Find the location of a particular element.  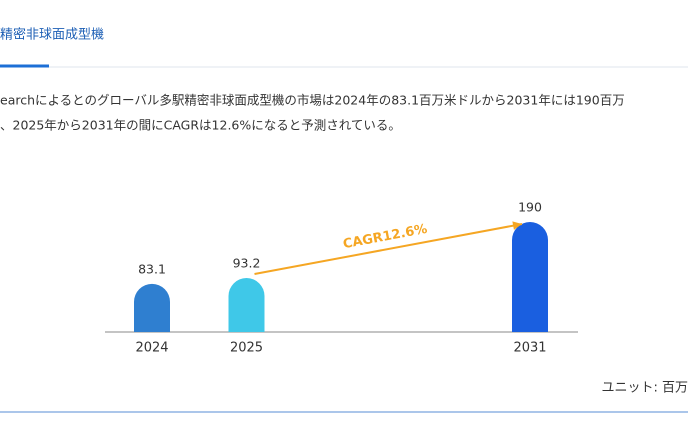

tab-title: 精密非球面成型機 is located at coordinates (52, 35).